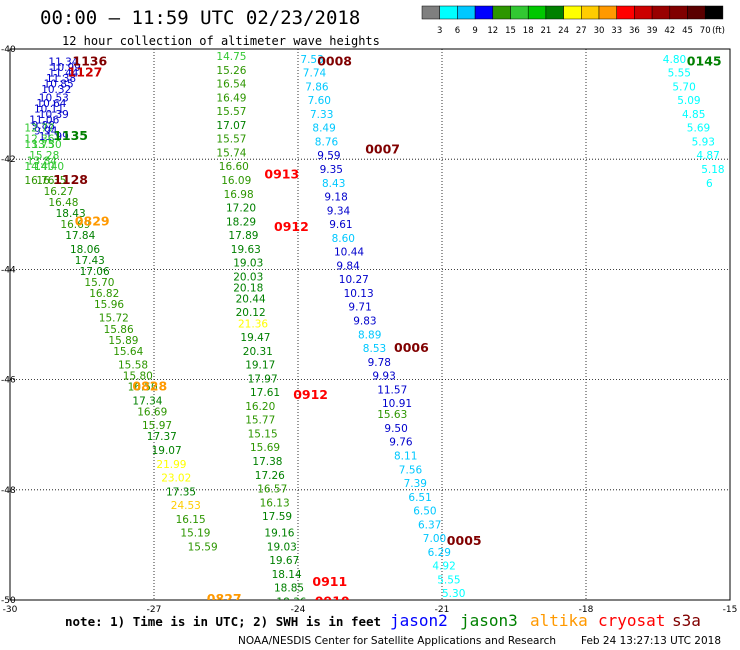 This screenshot has height=650, width=740. What do you see at coordinates (327, 142) in the screenshot?
I see `wave-height-label: 8.76` at bounding box center [327, 142].